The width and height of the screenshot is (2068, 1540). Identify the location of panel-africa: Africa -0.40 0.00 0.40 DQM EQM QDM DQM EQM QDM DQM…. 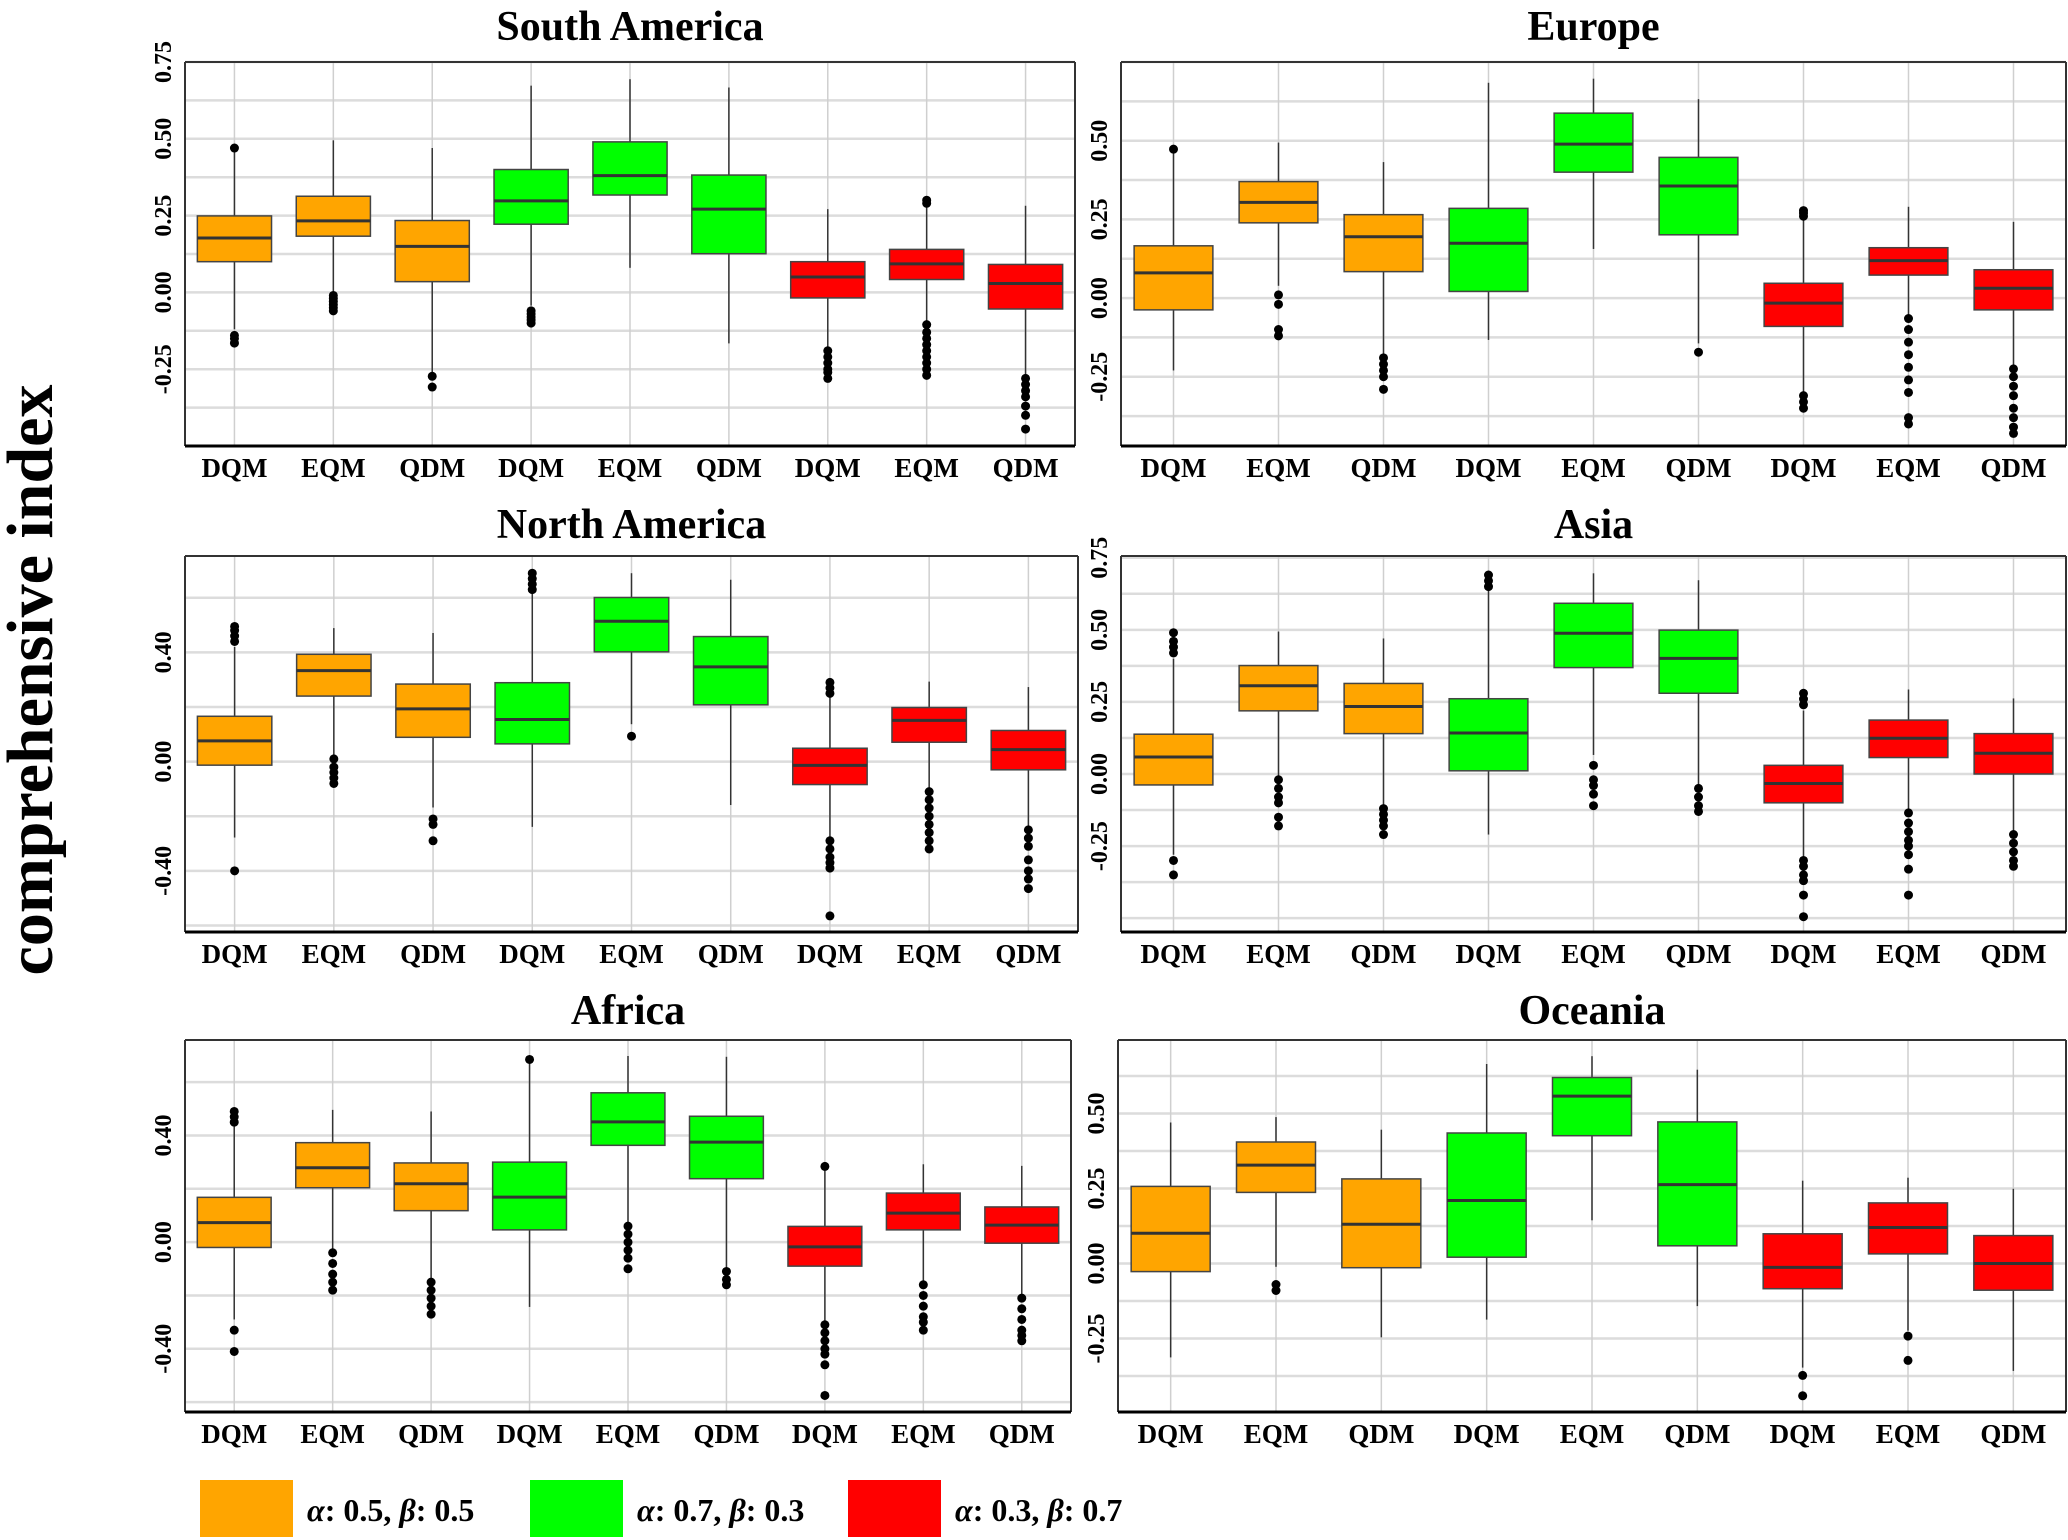
(611, 1218).